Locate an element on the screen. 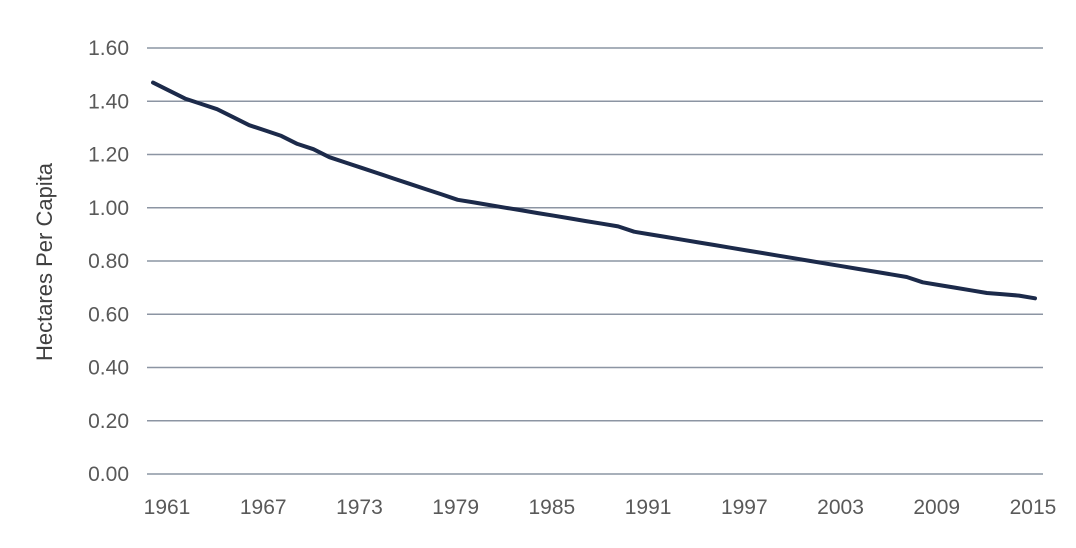 The height and width of the screenshot is (548, 1076). y-tick-label: 0.20 is located at coordinates (108, 421).